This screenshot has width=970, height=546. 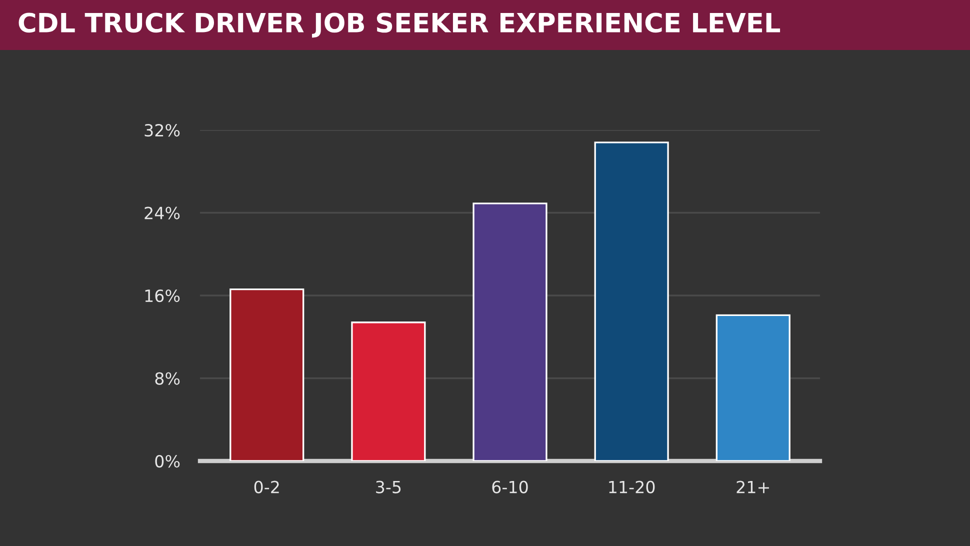 I want to click on x-tick-label: 6-10, so click(x=510, y=487).